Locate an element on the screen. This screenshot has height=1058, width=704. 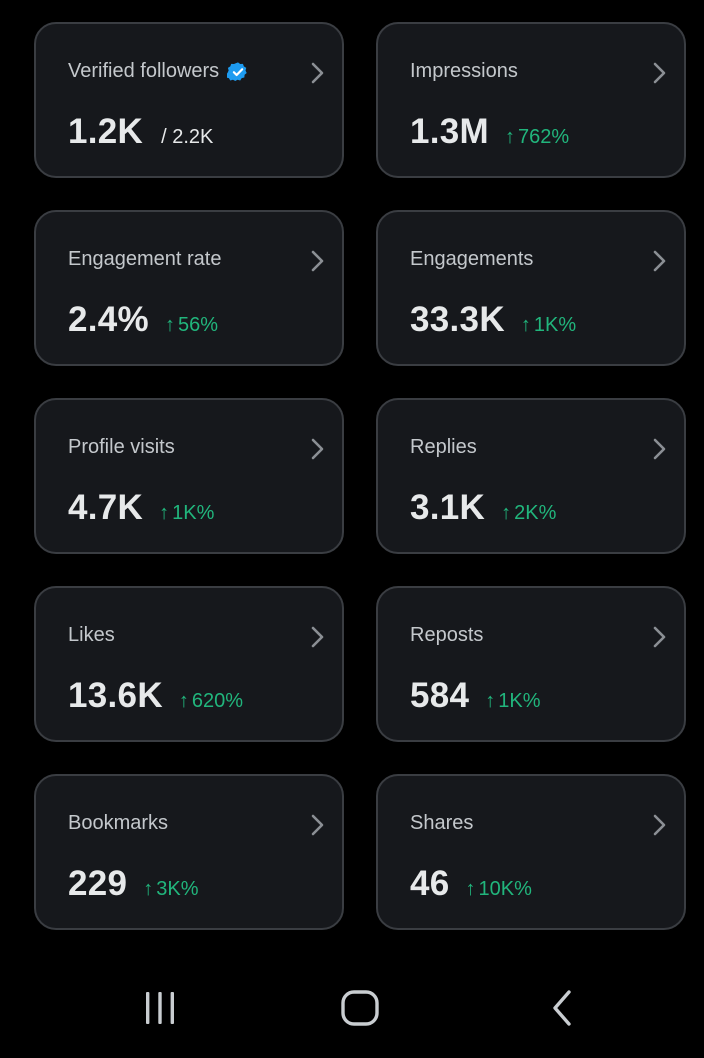
metric-label-text: Engagement rate is located at coordinates (145, 259).